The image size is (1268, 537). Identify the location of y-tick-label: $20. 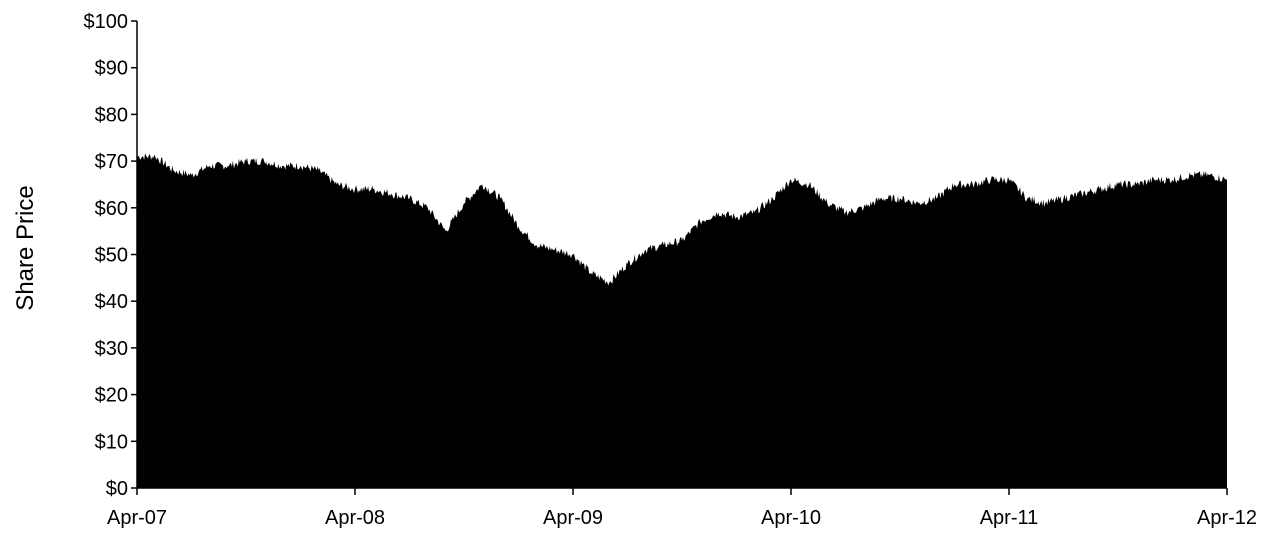
(111, 396).